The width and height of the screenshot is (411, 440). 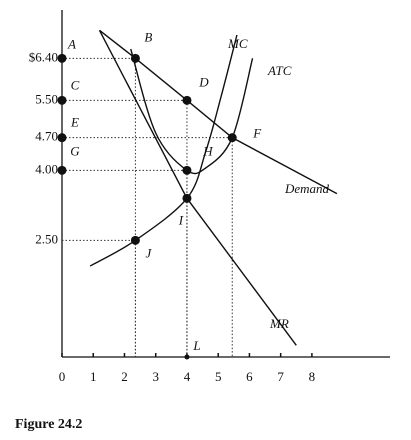 What do you see at coordinates (74, 122) in the screenshot?
I see `point-label: E` at bounding box center [74, 122].